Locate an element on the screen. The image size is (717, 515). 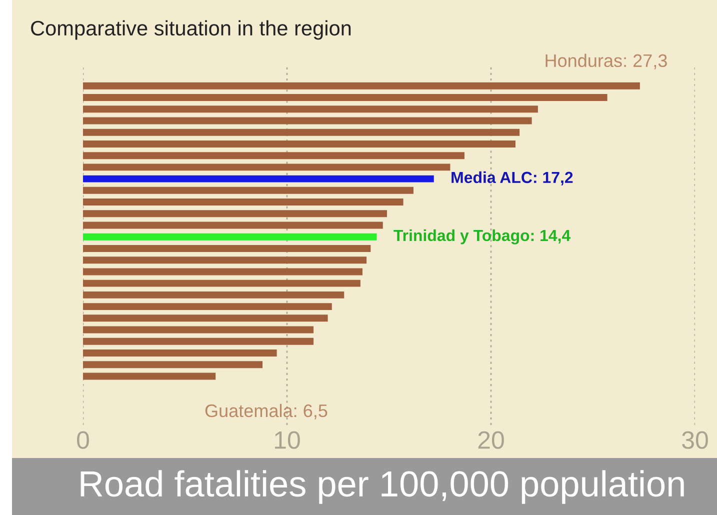
chart-title: Comparative situation in the region is located at coordinates (191, 30).